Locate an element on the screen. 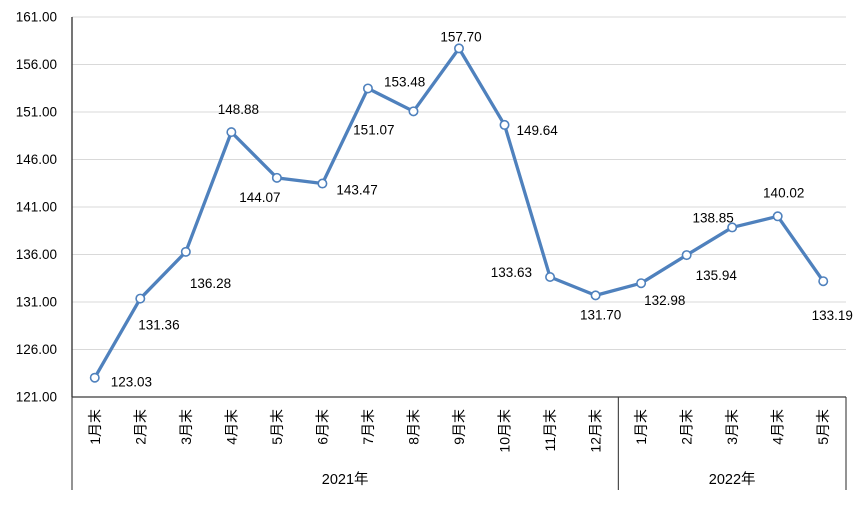  x-axis-month-label: 6月末 is located at coordinates (322, 427).